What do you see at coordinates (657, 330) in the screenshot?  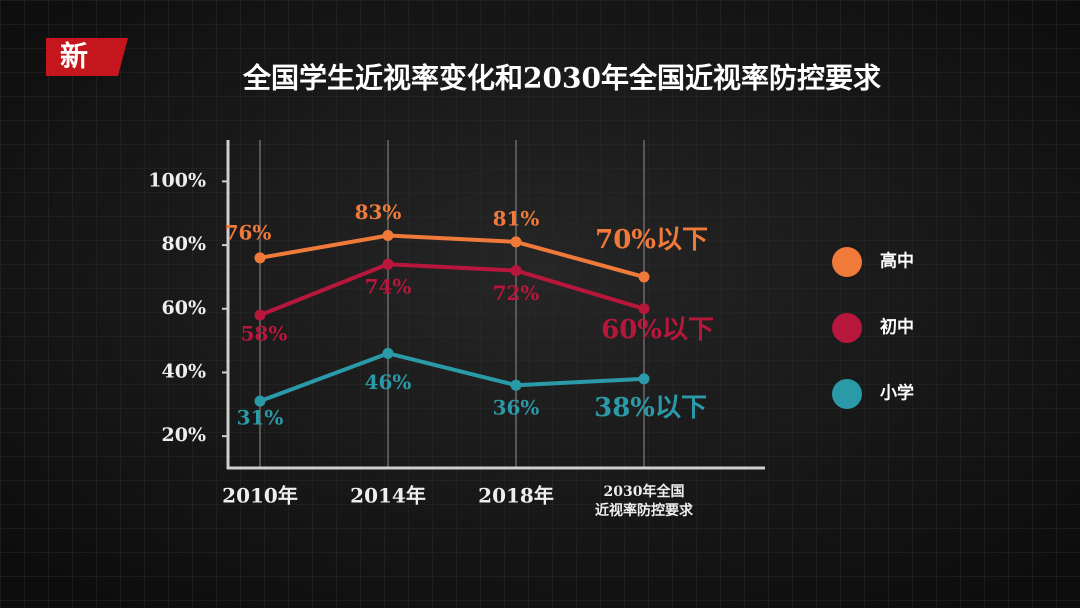 I see `data-label: 60%以下` at bounding box center [657, 330].